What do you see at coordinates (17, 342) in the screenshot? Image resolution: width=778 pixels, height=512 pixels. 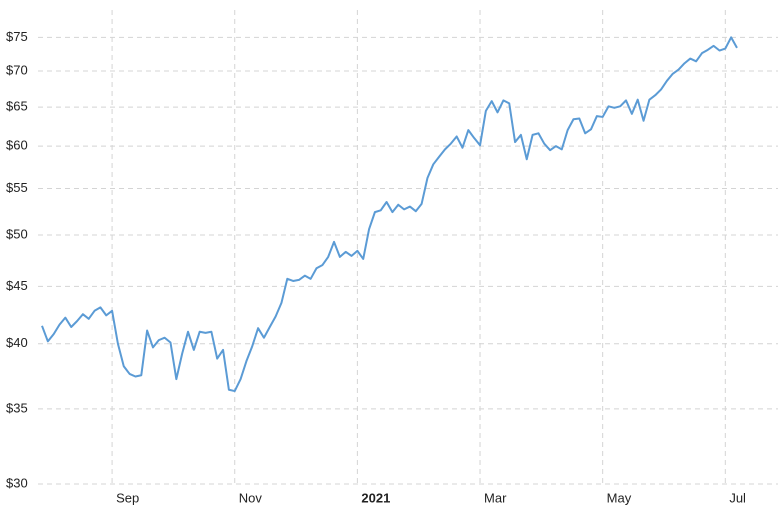 I see `y-tick-label: $40` at bounding box center [17, 342].